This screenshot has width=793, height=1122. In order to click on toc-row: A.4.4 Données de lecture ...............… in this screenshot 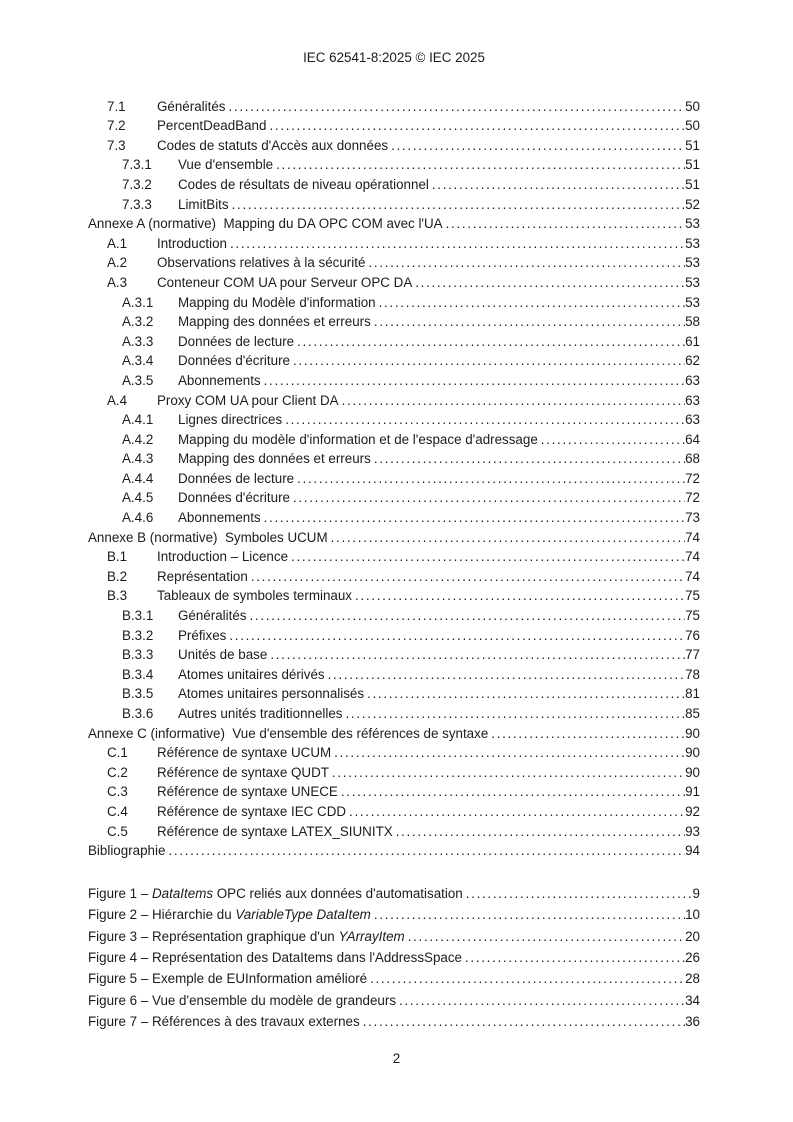, I will do `click(394, 479)`.